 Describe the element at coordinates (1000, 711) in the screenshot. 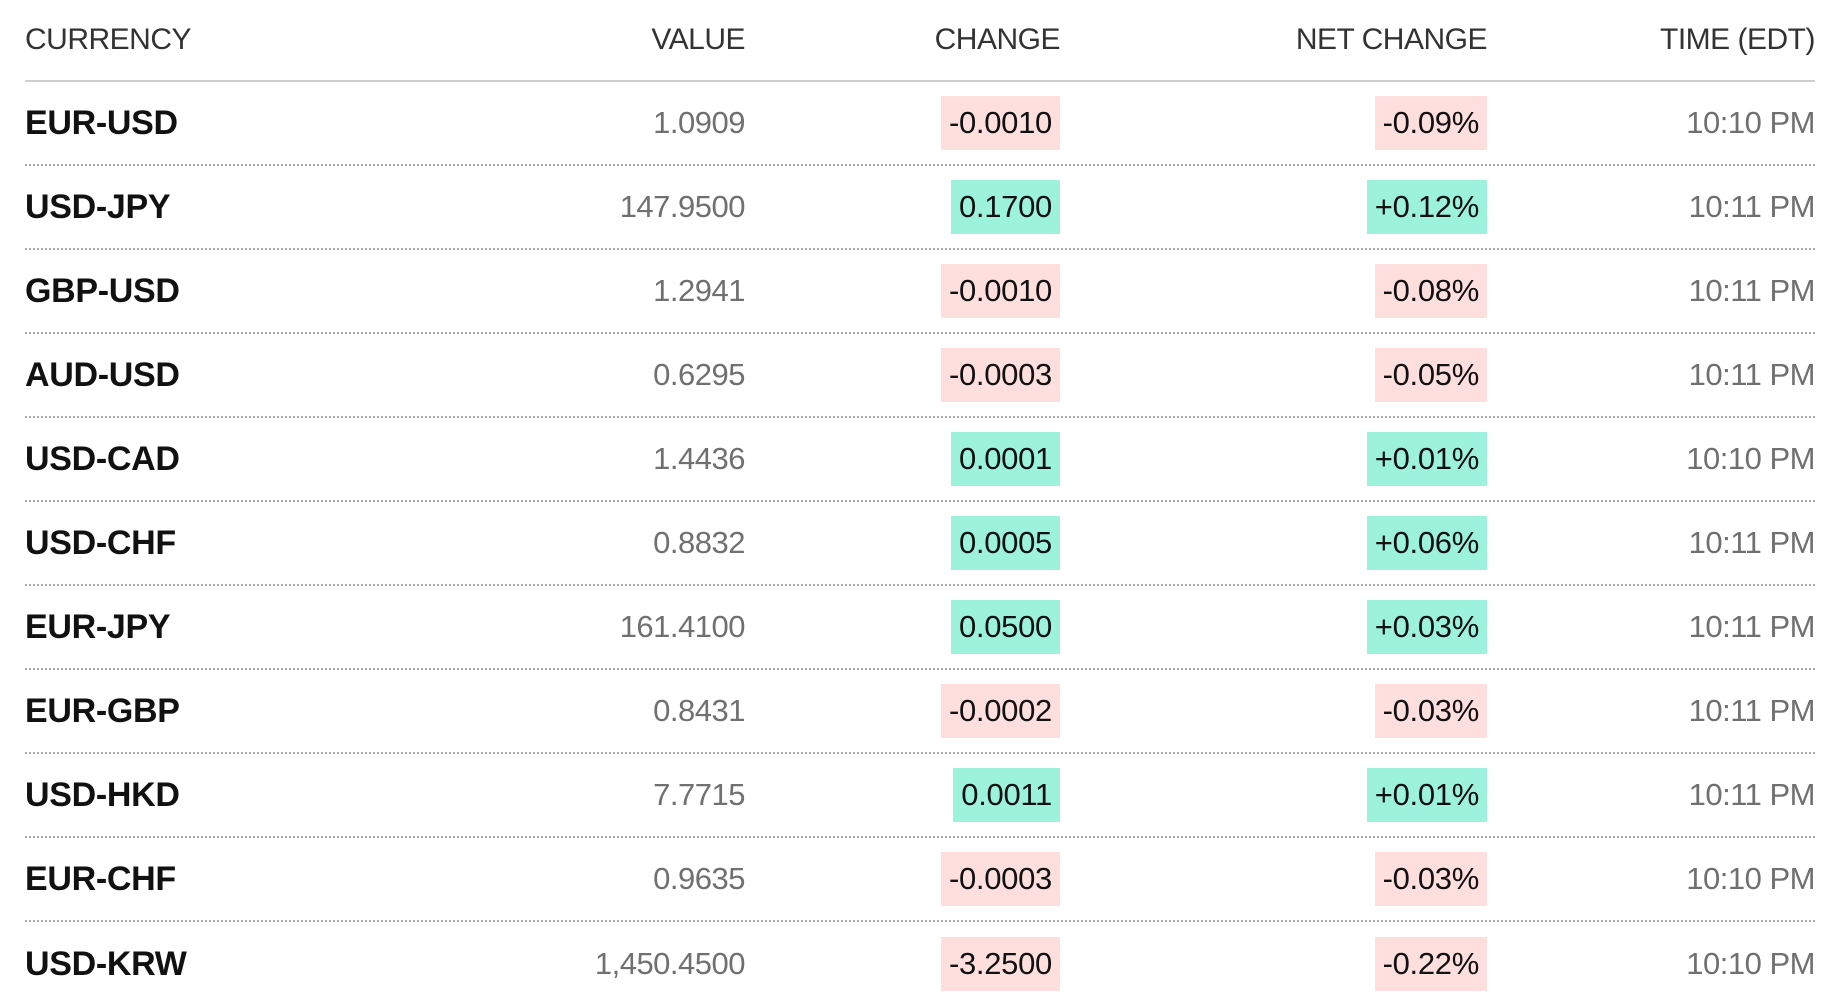

I see `change-cell: -0.0002` at that location.